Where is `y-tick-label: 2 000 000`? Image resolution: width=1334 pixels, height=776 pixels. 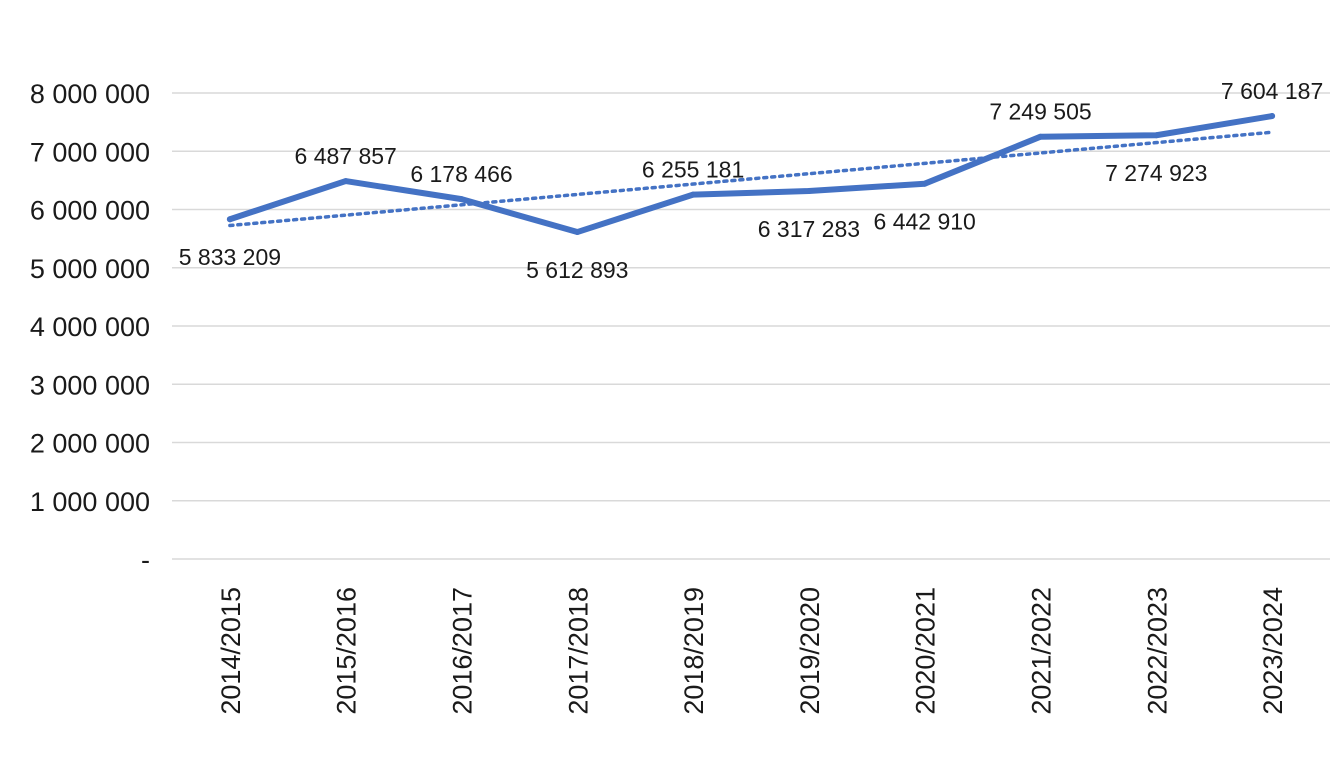
y-tick-label: 2 000 000 is located at coordinates (90, 444).